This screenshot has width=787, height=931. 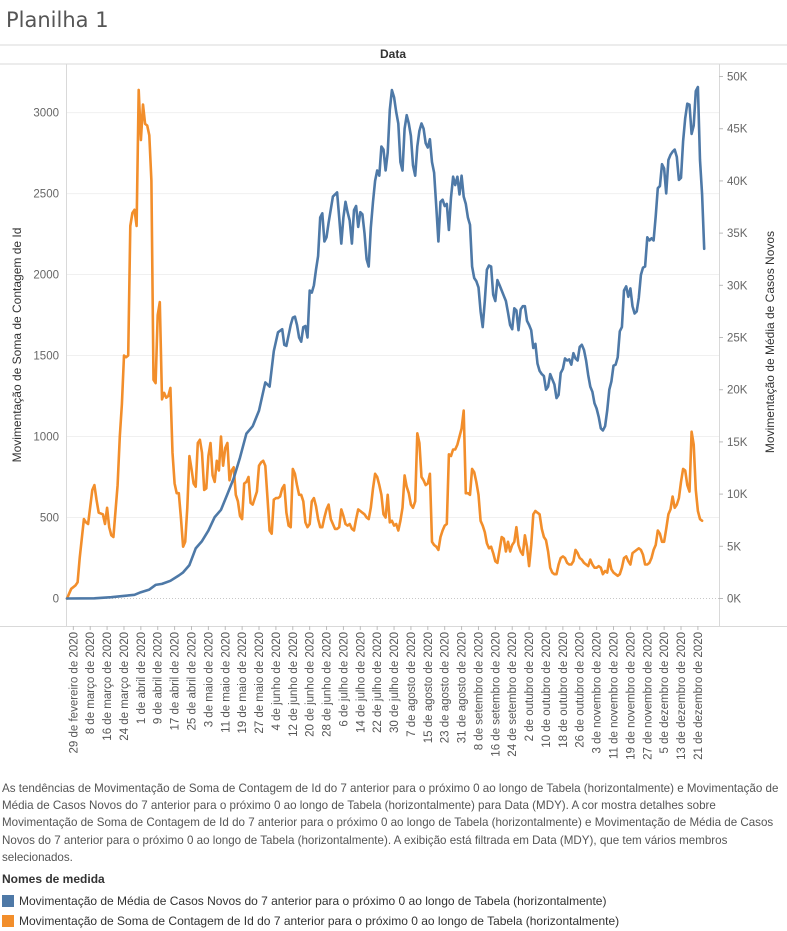 What do you see at coordinates (344, 679) in the screenshot?
I see `x-tick-label: 6 de julho de 2020` at bounding box center [344, 679].